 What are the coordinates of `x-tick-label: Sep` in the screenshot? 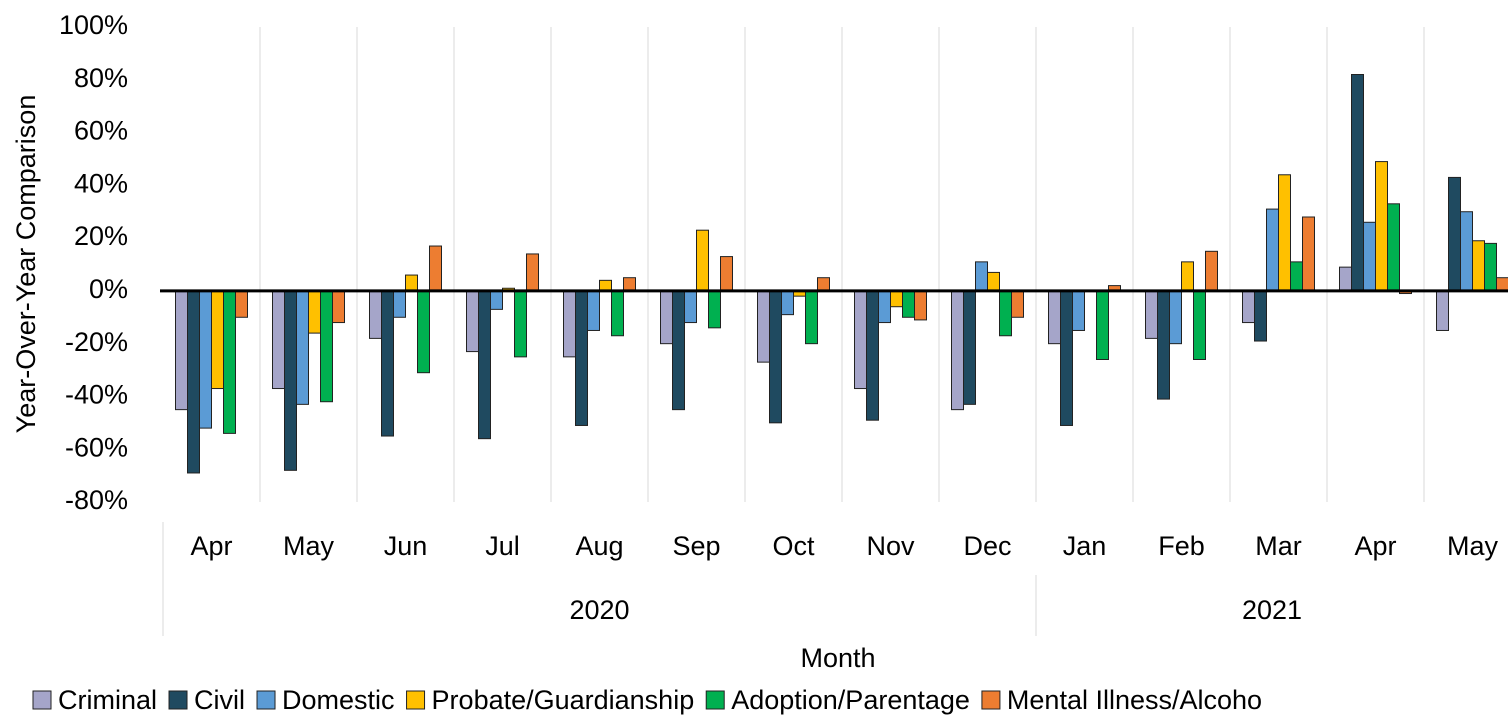 It's located at (696, 546).